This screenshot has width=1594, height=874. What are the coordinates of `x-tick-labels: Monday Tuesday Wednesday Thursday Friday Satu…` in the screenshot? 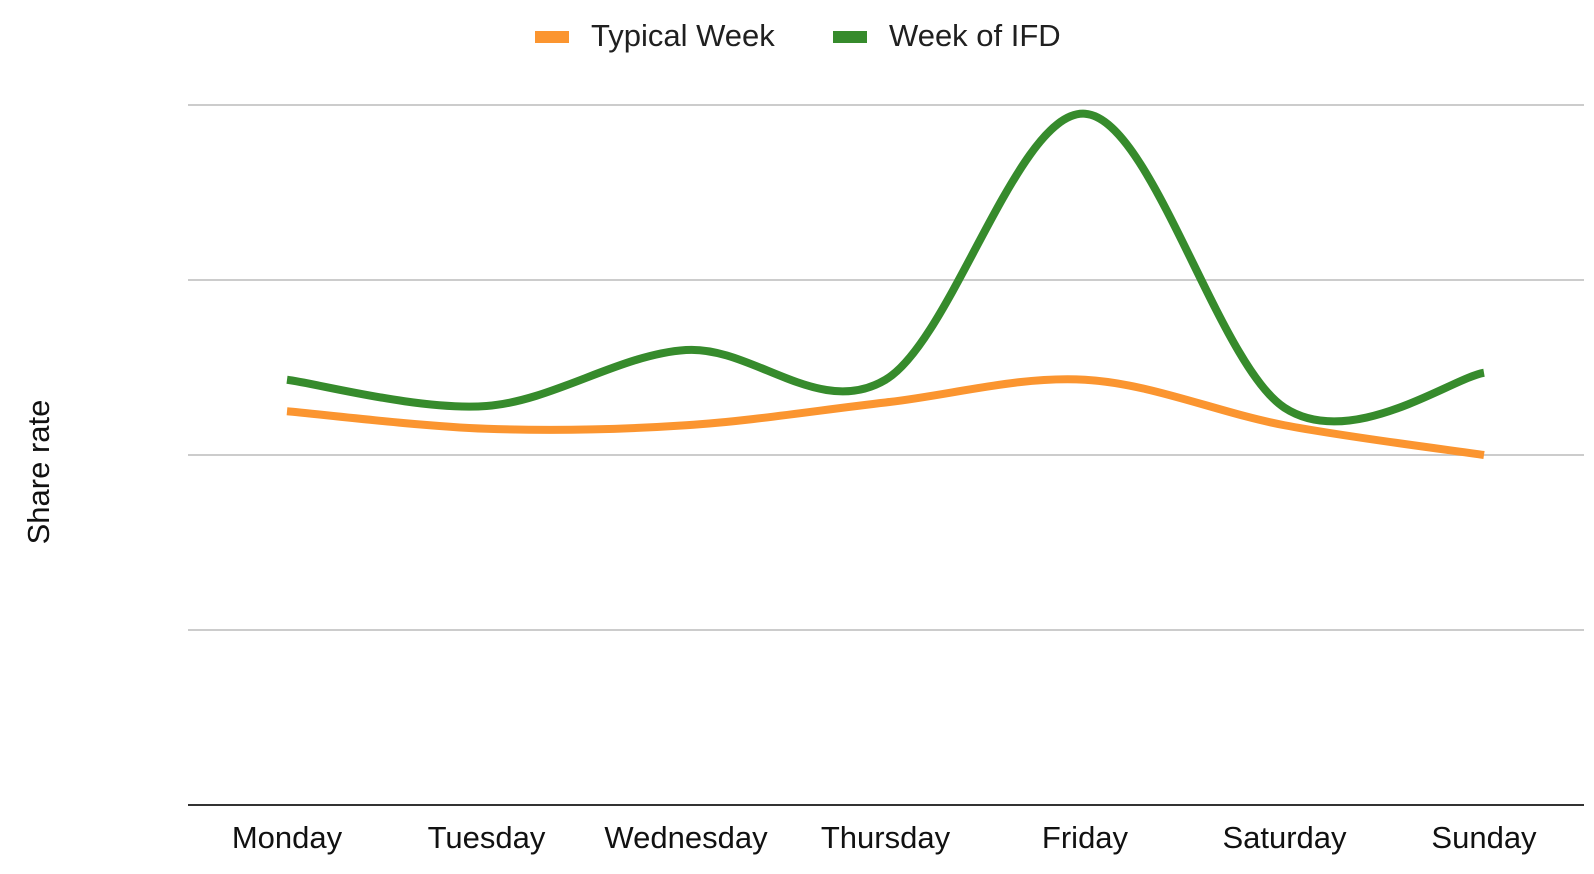 It's located at (884, 837).